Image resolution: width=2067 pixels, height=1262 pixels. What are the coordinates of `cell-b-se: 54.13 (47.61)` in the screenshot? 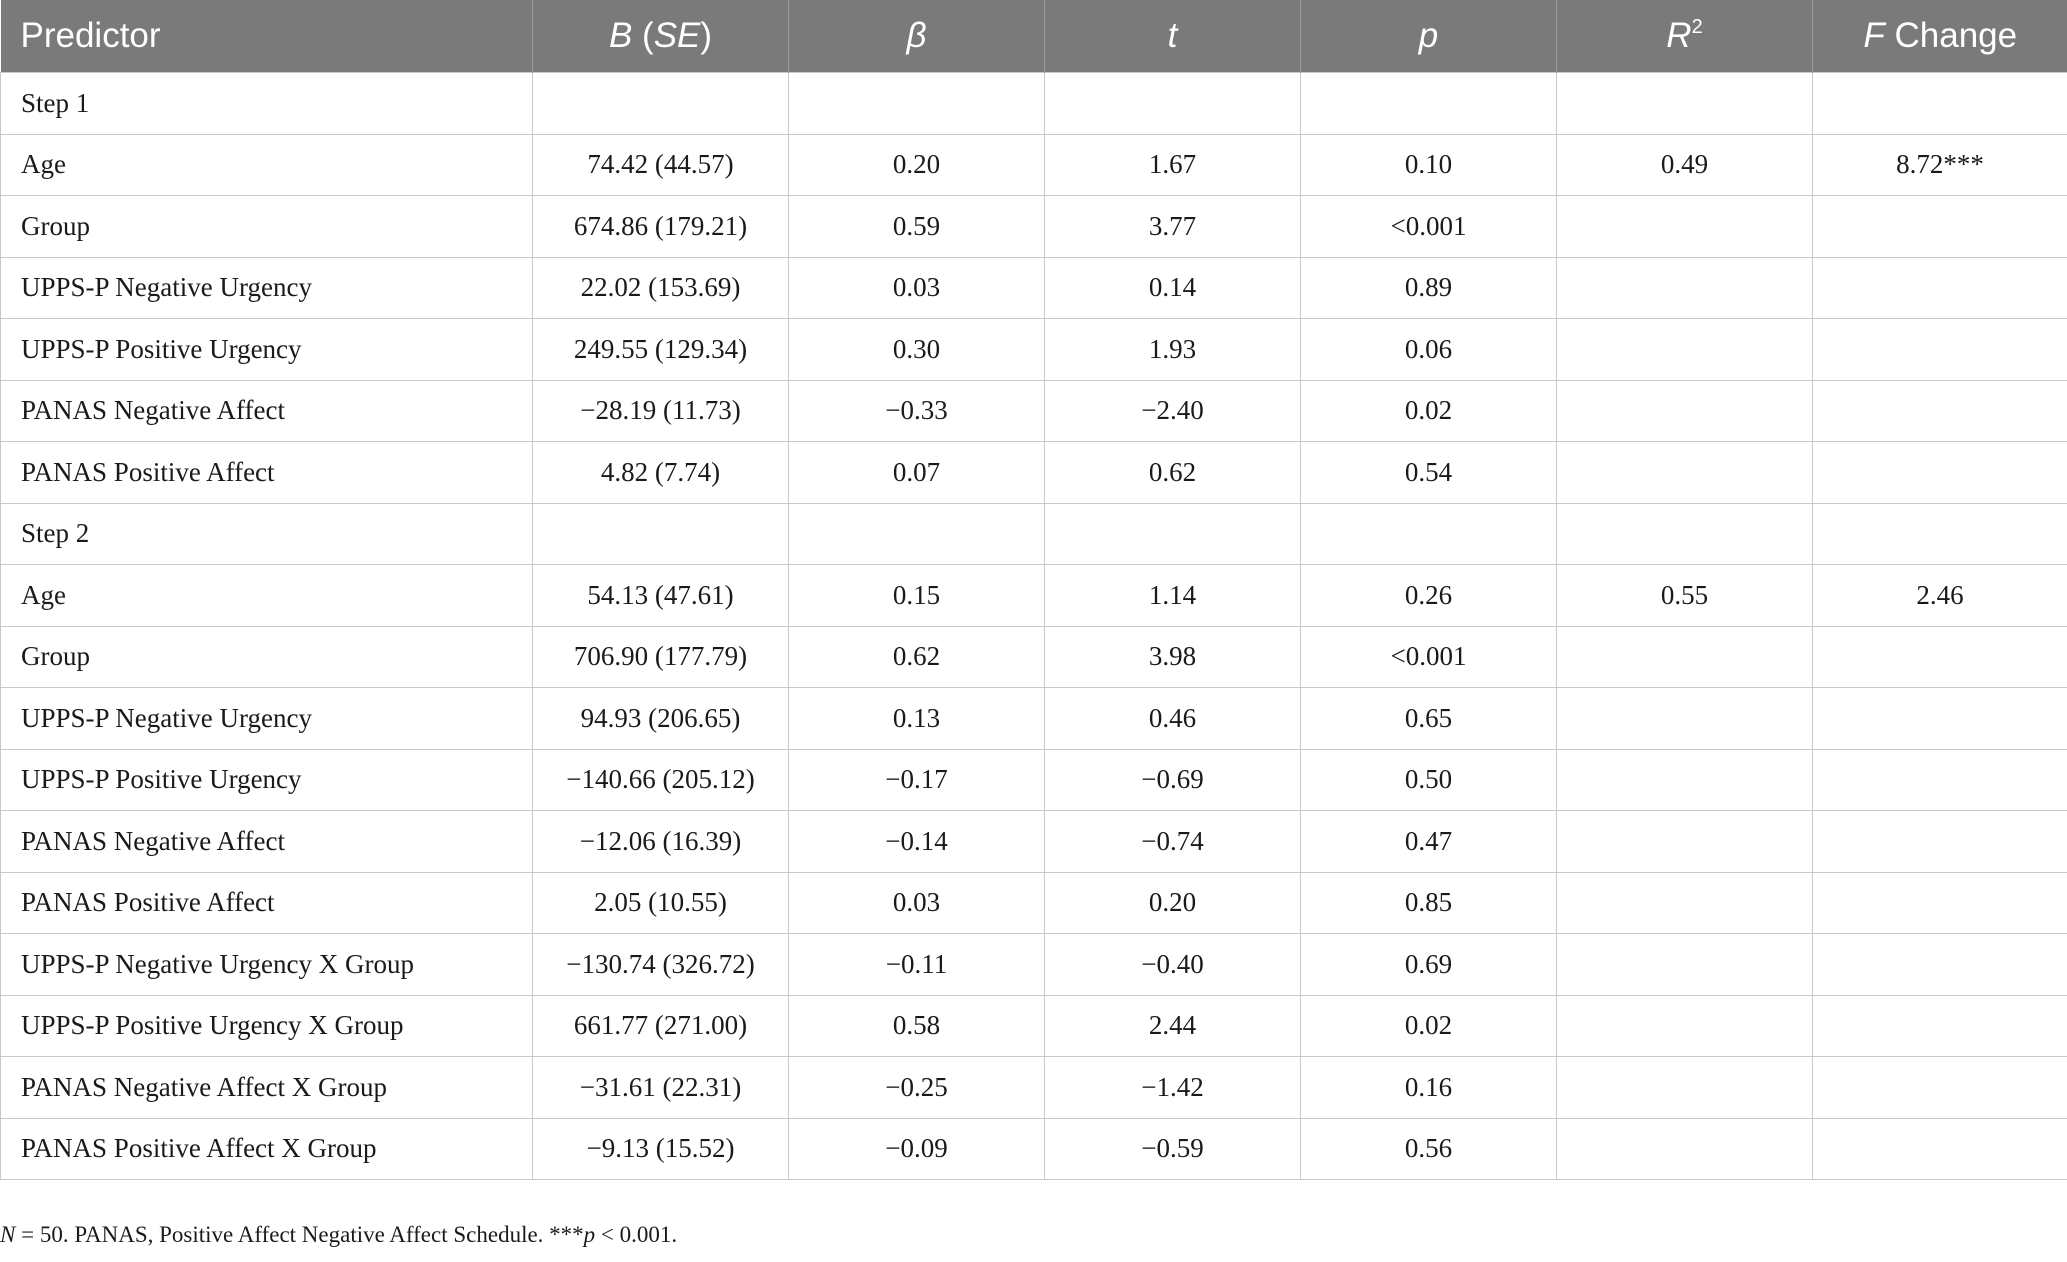 It's located at (660, 595).